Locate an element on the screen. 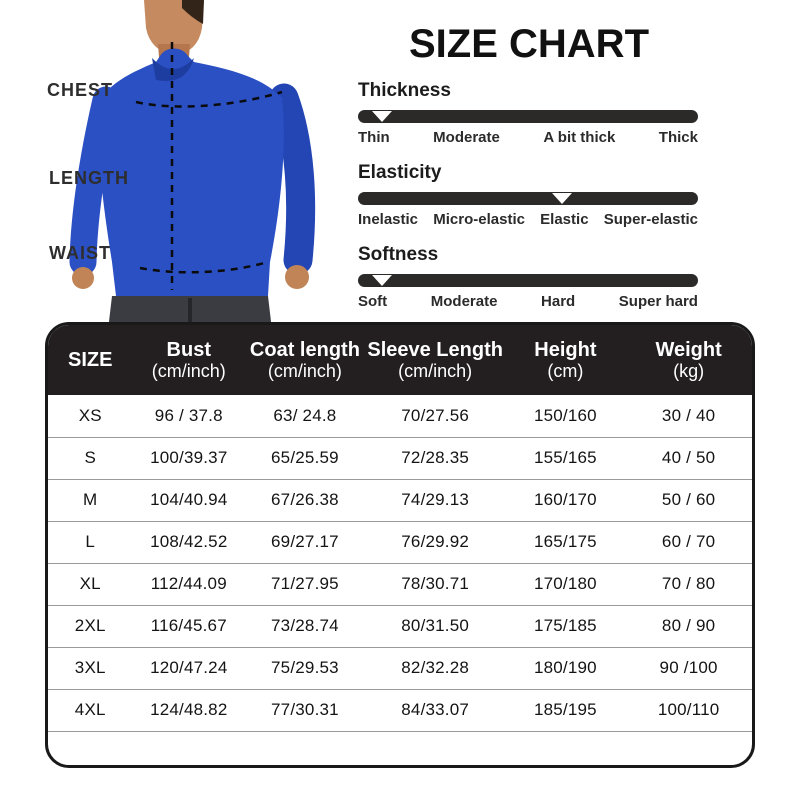 The image size is (800, 800). attr-softness: Softness Soft Moderate Hard Super hard is located at coordinates (529, 277).